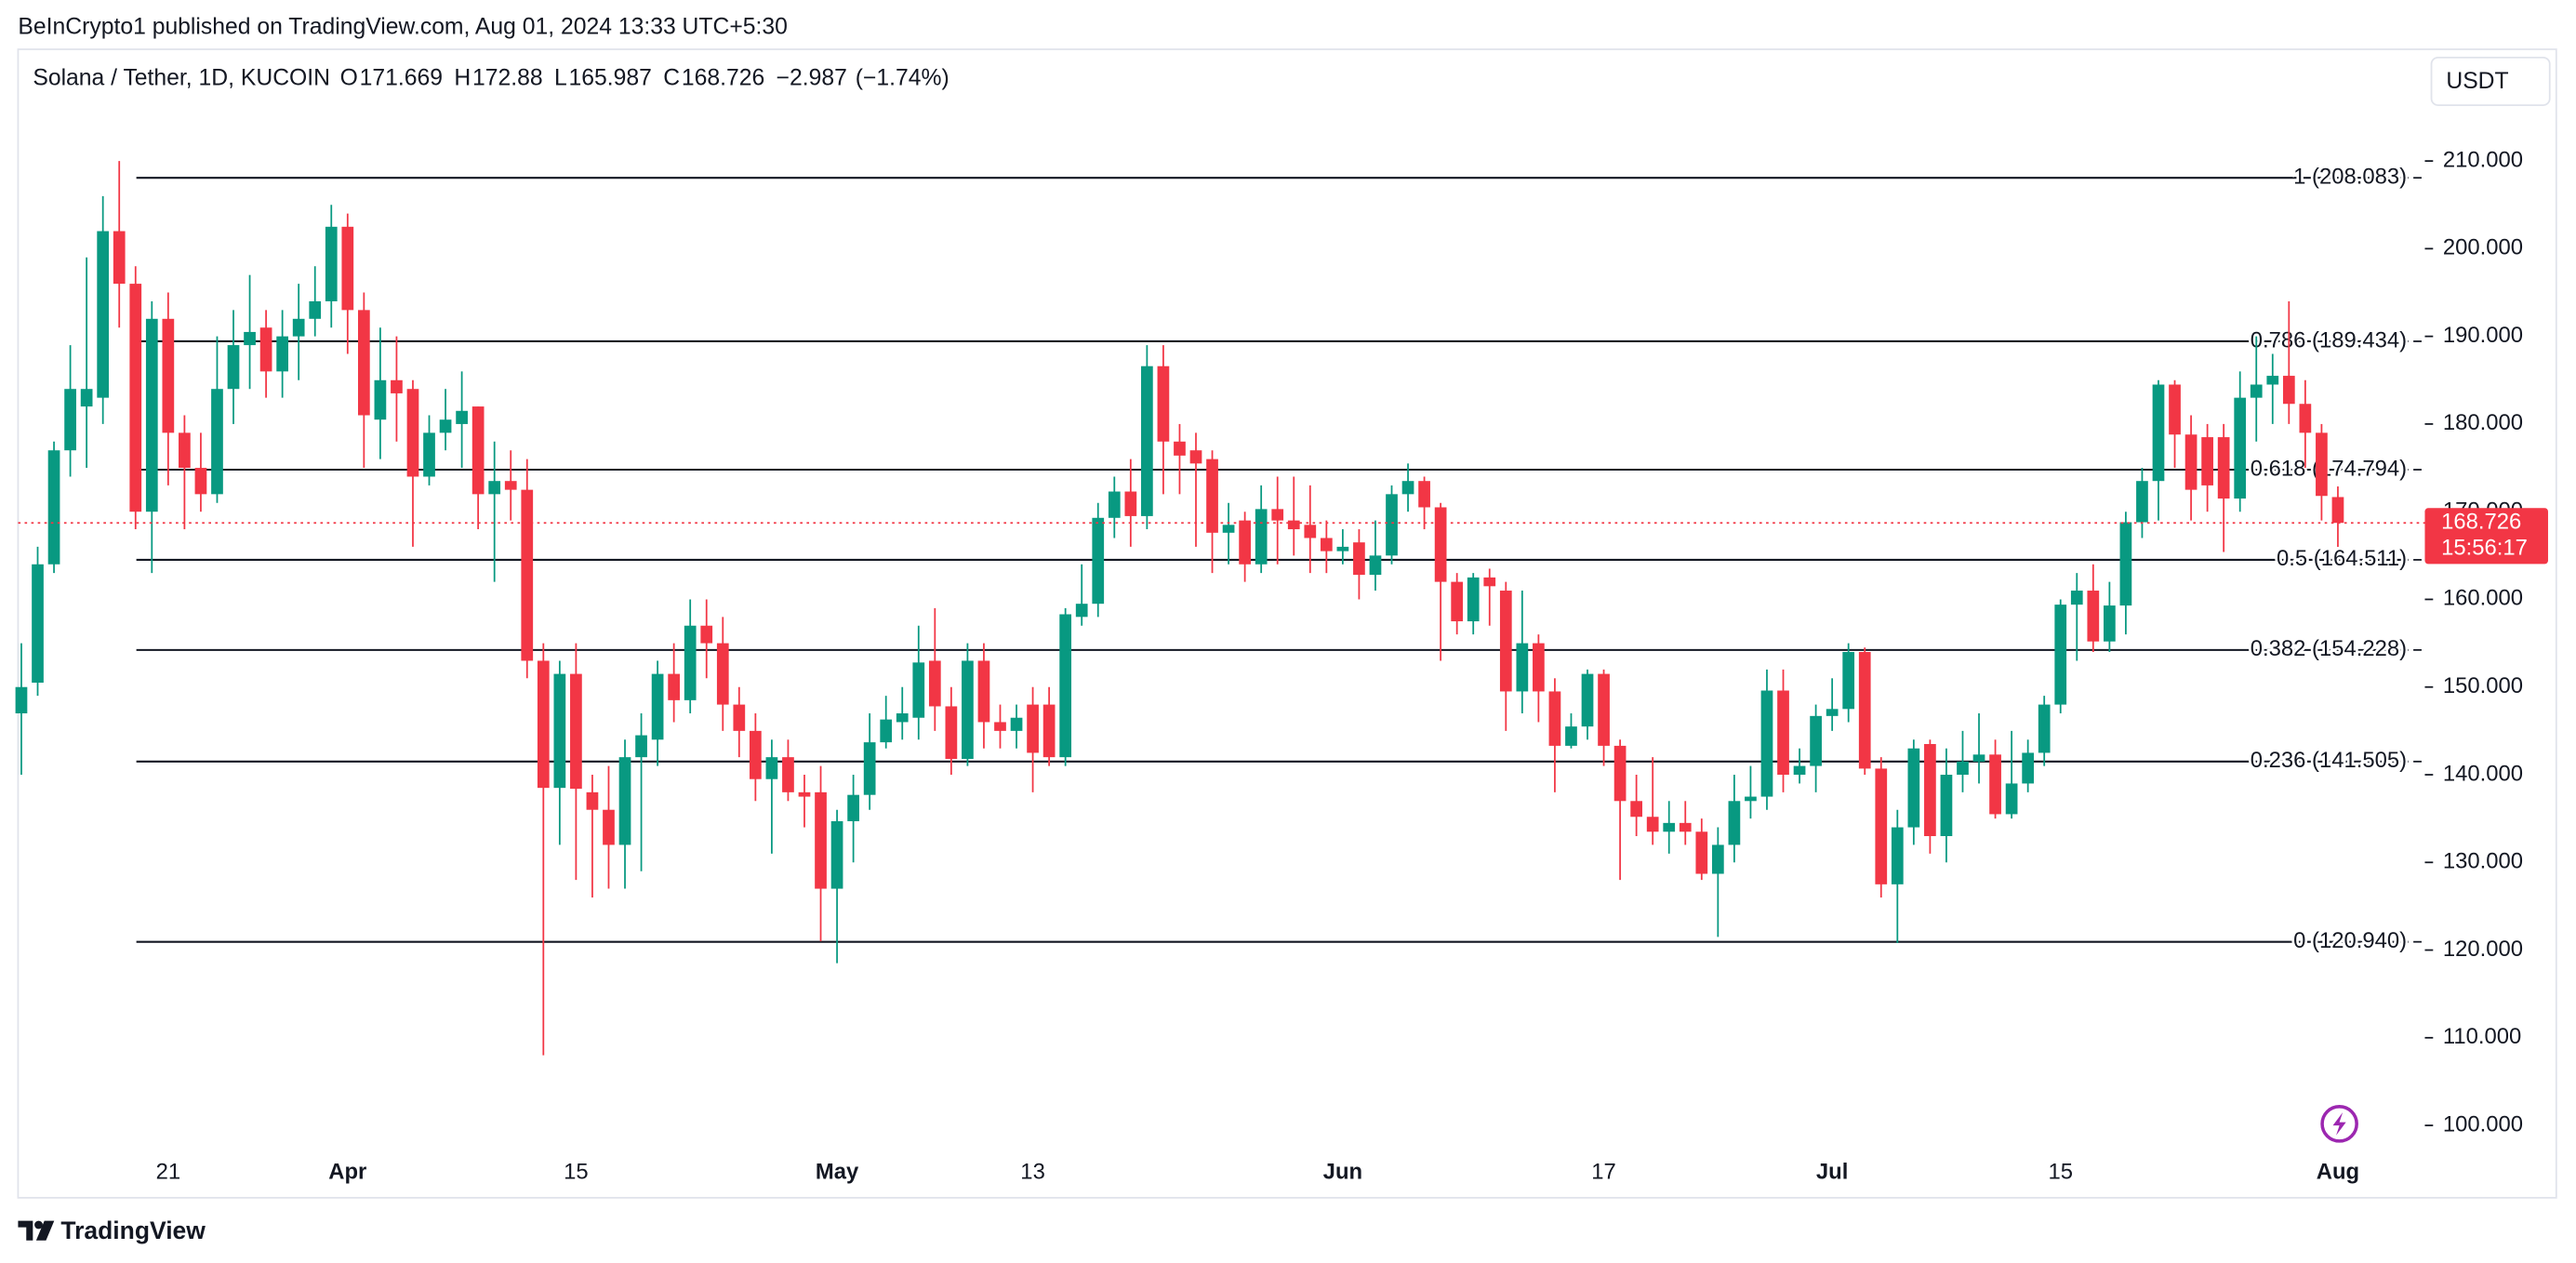  Describe the element at coordinates (2483, 599) in the screenshot. I see `y-tick-label: 160.000` at that location.